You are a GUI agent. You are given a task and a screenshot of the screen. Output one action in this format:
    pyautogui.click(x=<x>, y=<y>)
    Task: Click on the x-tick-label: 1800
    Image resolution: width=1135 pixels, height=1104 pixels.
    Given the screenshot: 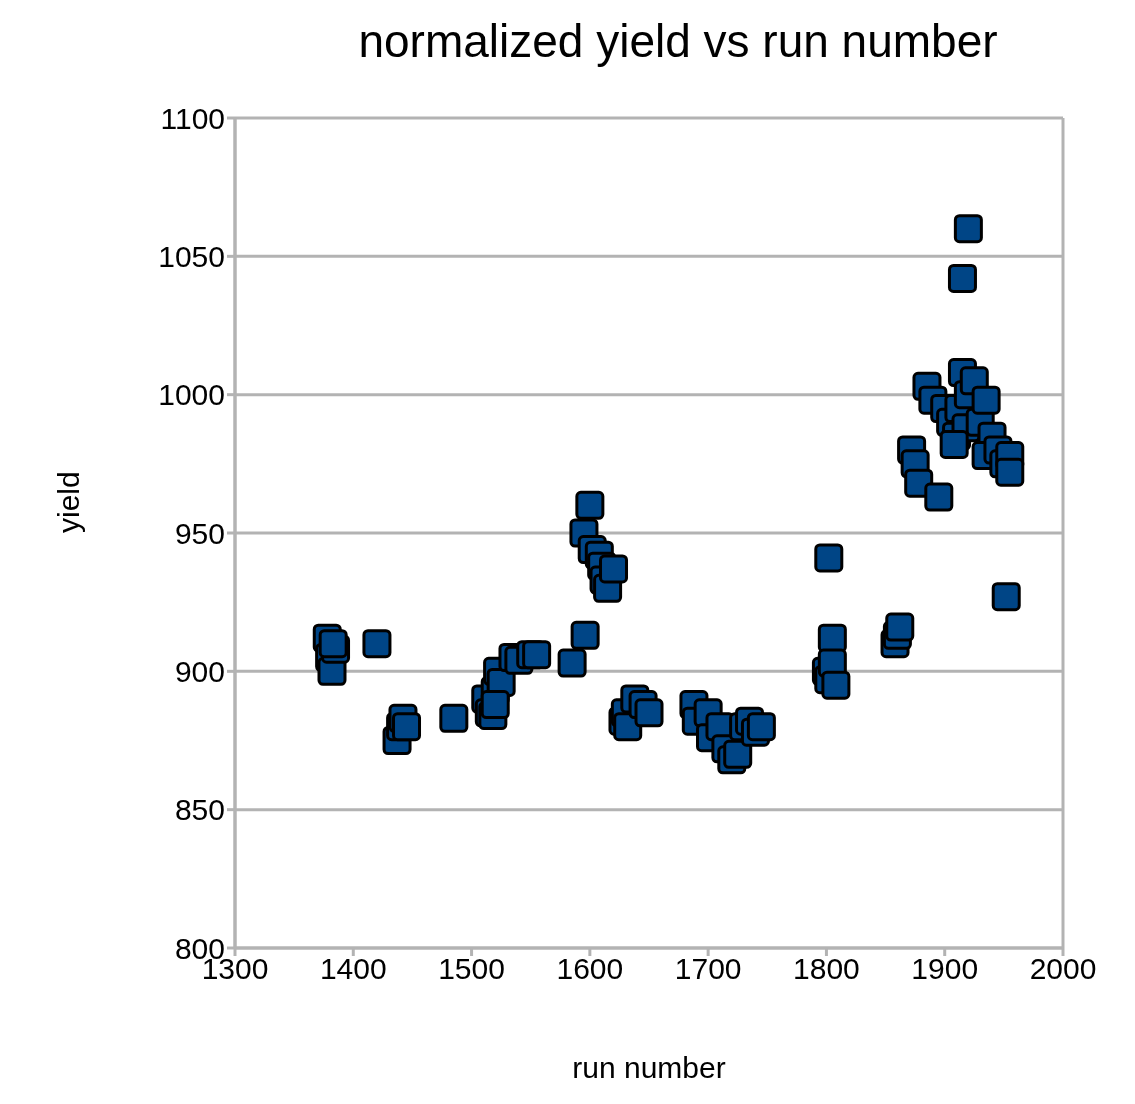 What is the action you would take?
    pyautogui.click(x=826, y=969)
    